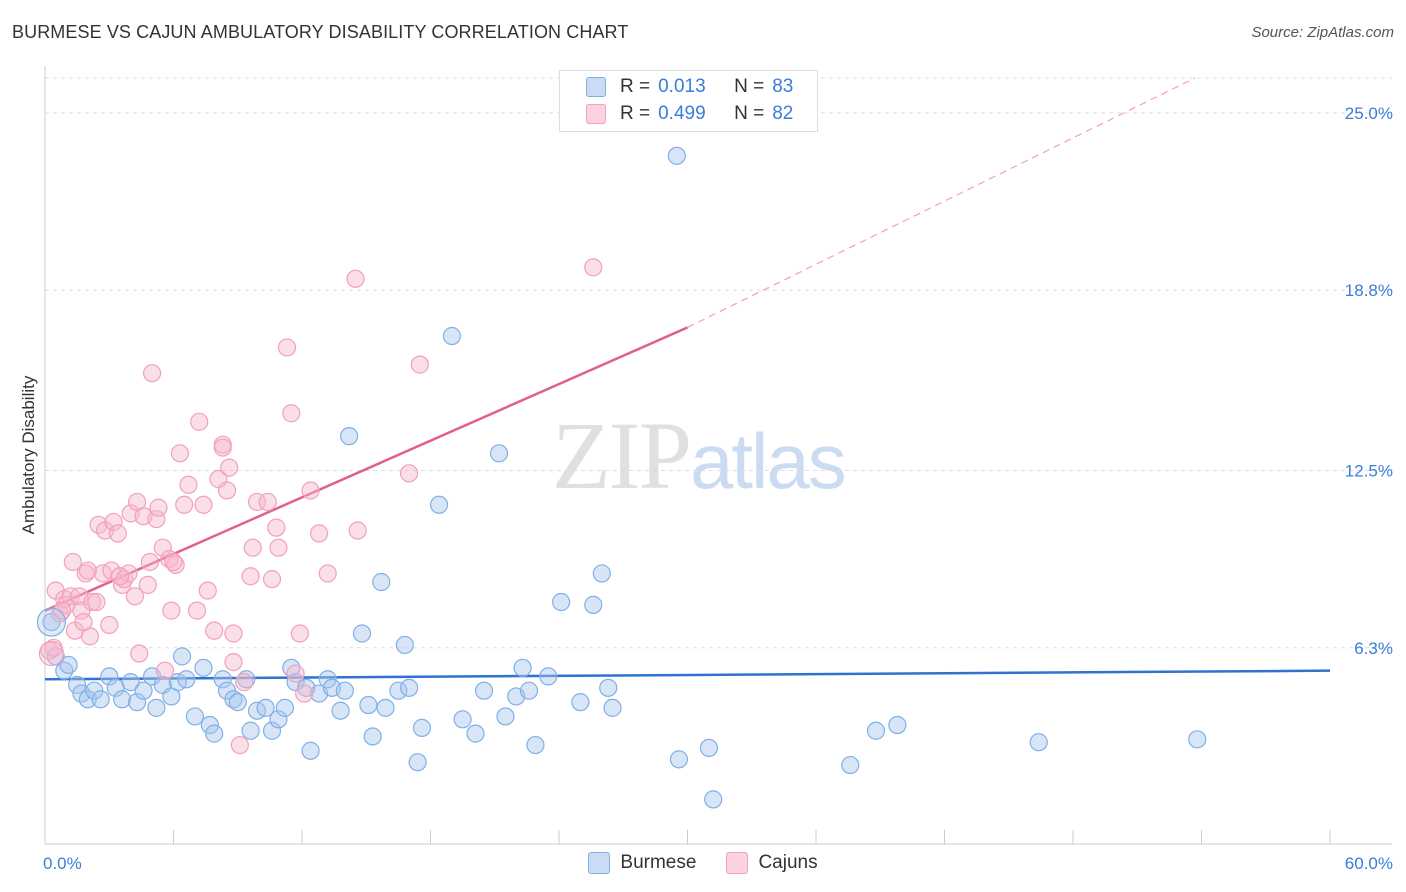 The image size is (1406, 892). What do you see at coordinates (682, 86) in the screenshot?
I see `legend-r-value: 0.013` at bounding box center [682, 86].